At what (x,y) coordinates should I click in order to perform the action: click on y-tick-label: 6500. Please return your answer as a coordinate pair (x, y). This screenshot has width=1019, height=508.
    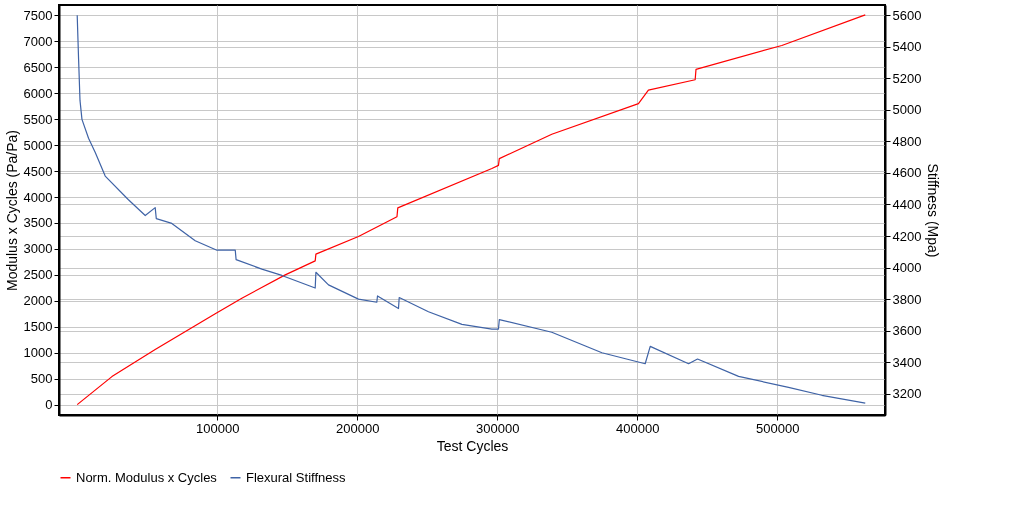
    Looking at the image, I should click on (38, 67).